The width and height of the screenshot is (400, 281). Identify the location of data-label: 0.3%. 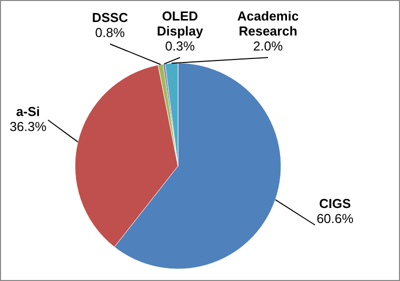
(180, 46).